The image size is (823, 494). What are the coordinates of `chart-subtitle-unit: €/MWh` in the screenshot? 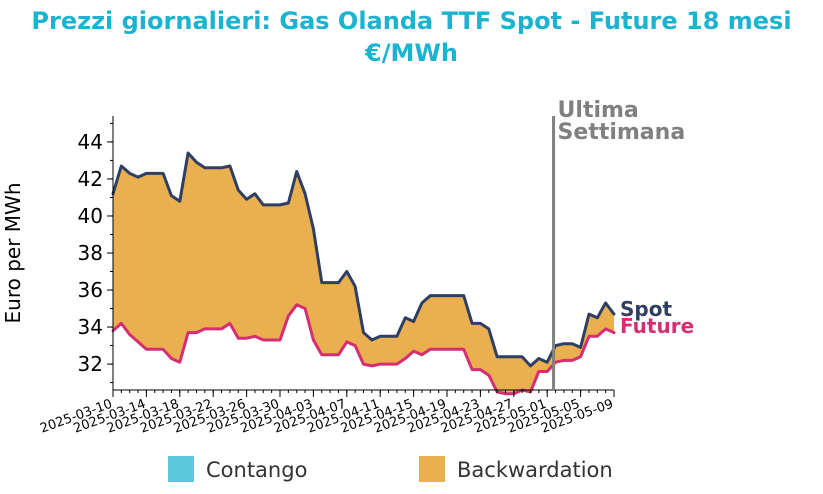 It's located at (411, 53).